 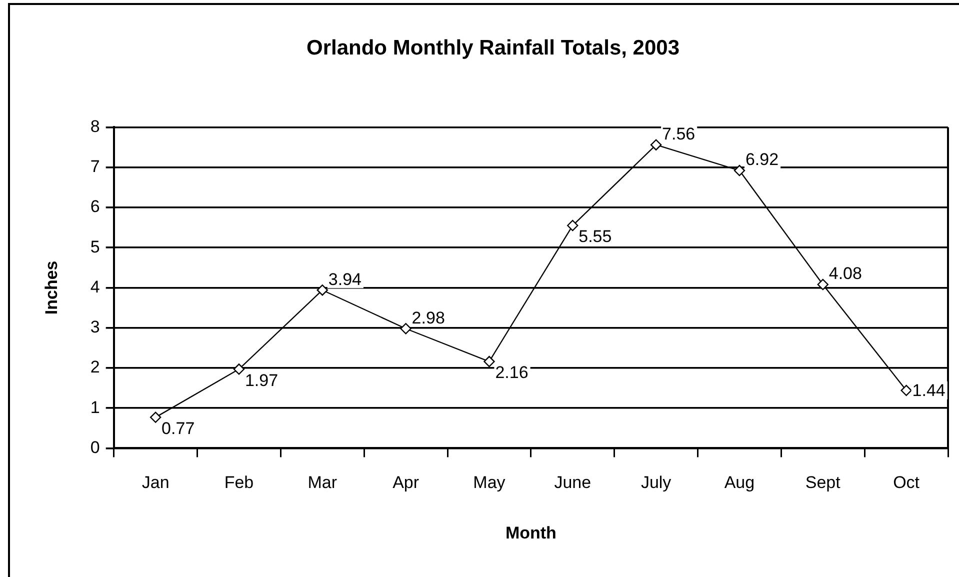 What do you see at coordinates (95, 367) in the screenshot?
I see `y-tick-label: 2` at bounding box center [95, 367].